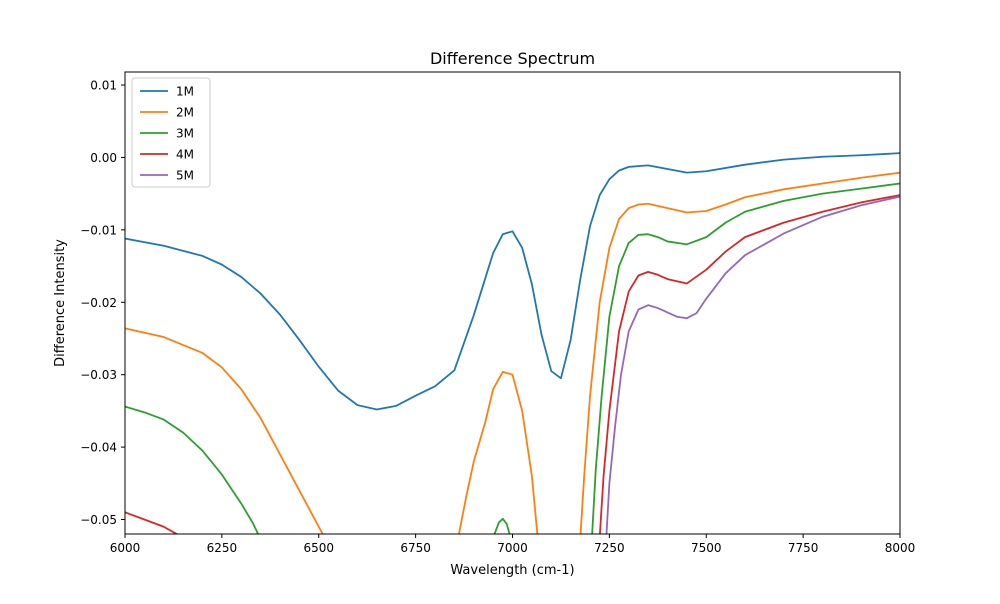 The image size is (1000, 604). I want to click on y-tick-label: −0.05, so click(98, 520).